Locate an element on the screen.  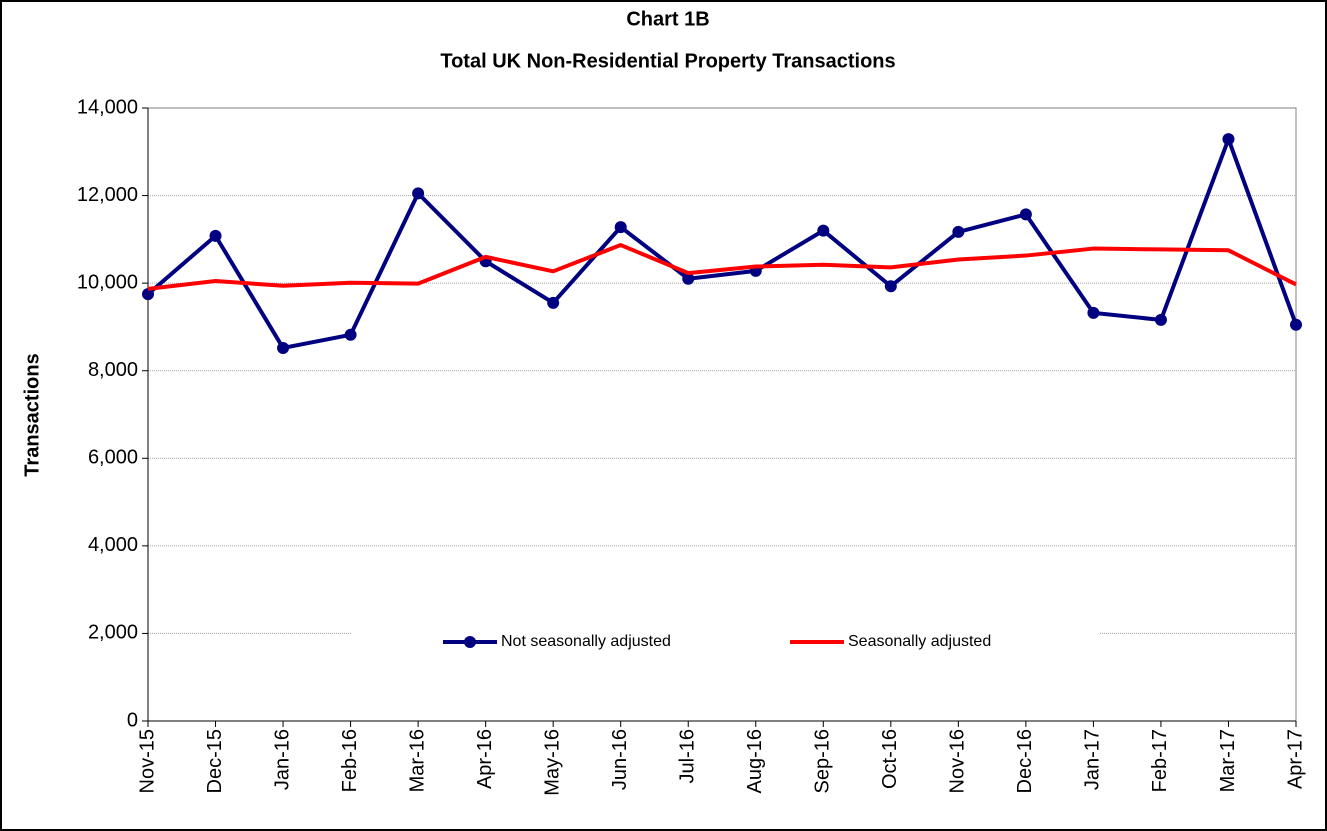
x-tick-label: Feb-17 is located at coordinates (1160, 760).